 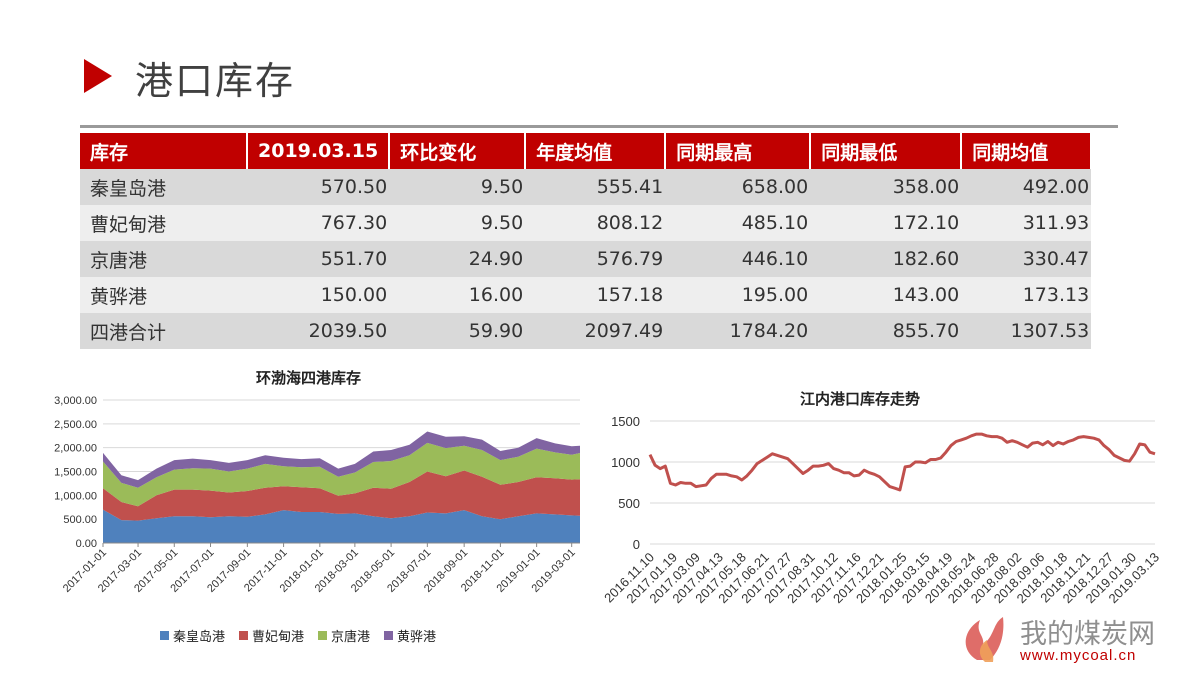 I want to click on table-row: 秦皇岛港 570.50 9.50 555.41 658.00 358.00 492.00, so click(x=586, y=187).